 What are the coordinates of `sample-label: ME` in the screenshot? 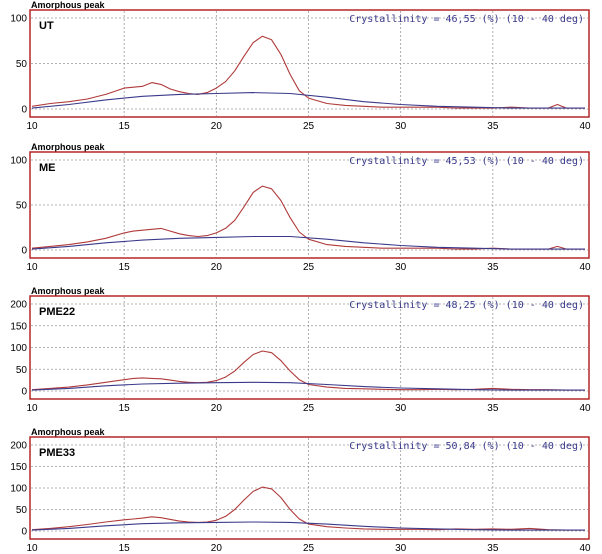 It's located at (47, 168).